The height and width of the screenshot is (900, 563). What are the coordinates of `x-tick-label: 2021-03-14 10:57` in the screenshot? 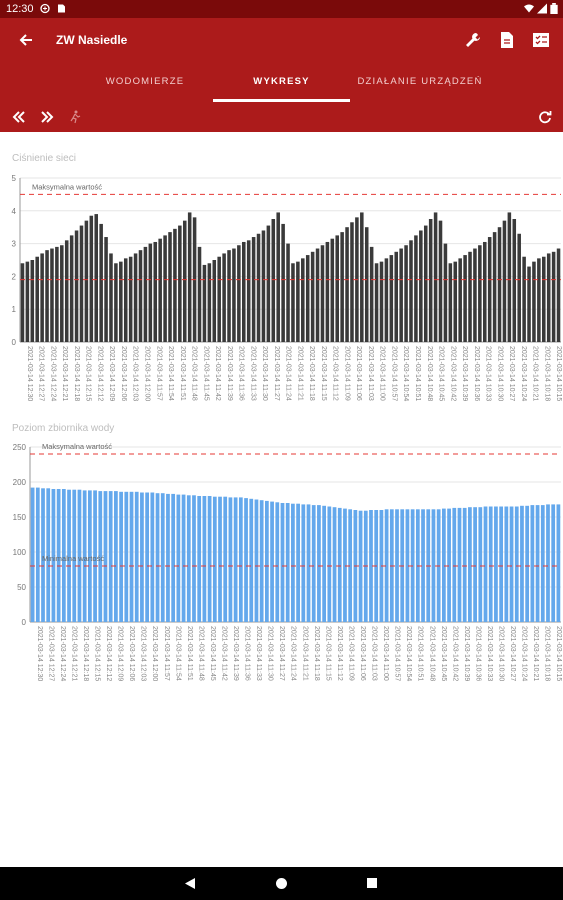 It's located at (393, 373).